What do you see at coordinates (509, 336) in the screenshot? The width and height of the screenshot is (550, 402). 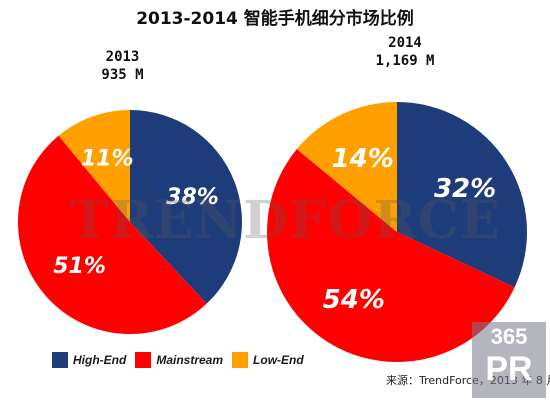 I see `watermark-logo-top: 365` at bounding box center [509, 336].